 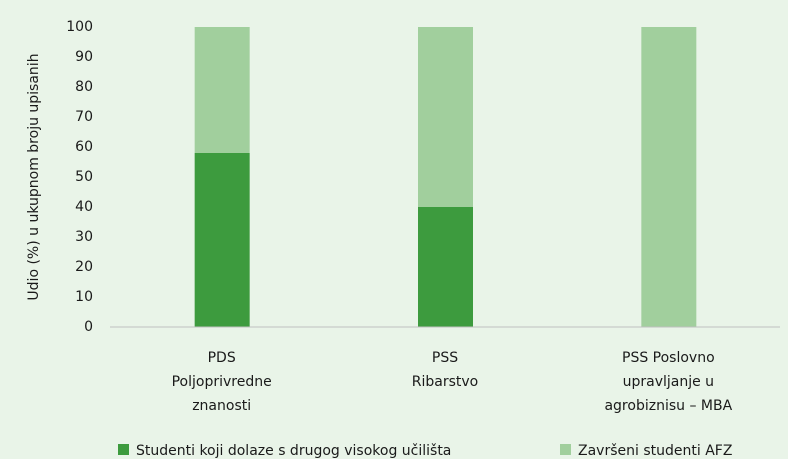 What do you see at coordinates (34, 176) in the screenshot?
I see `y-axis-label: Udio (%) u ukupnom broju upisanih` at bounding box center [34, 176].